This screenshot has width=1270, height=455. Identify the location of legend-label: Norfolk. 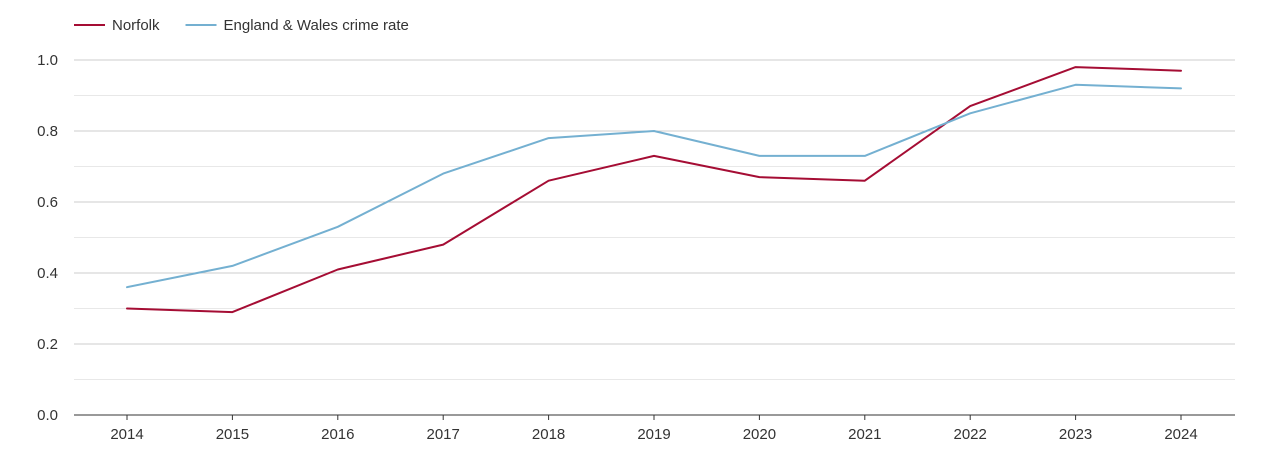
(136, 25).